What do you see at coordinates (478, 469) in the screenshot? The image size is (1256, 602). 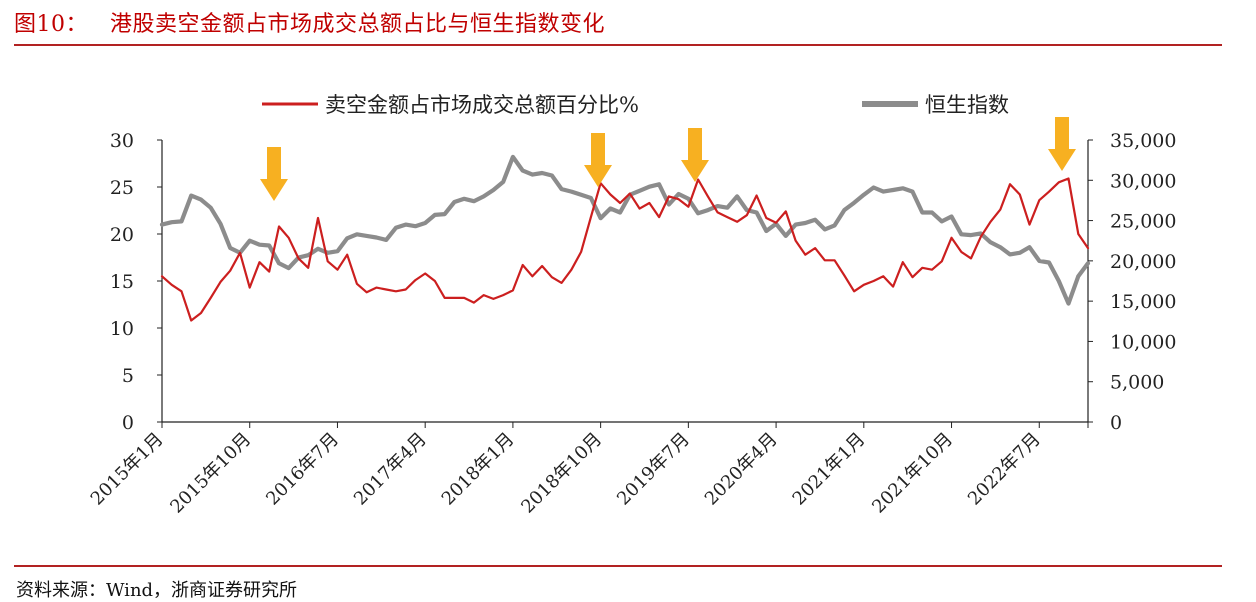 I see `x-tick-label: 2018年1月` at bounding box center [478, 469].